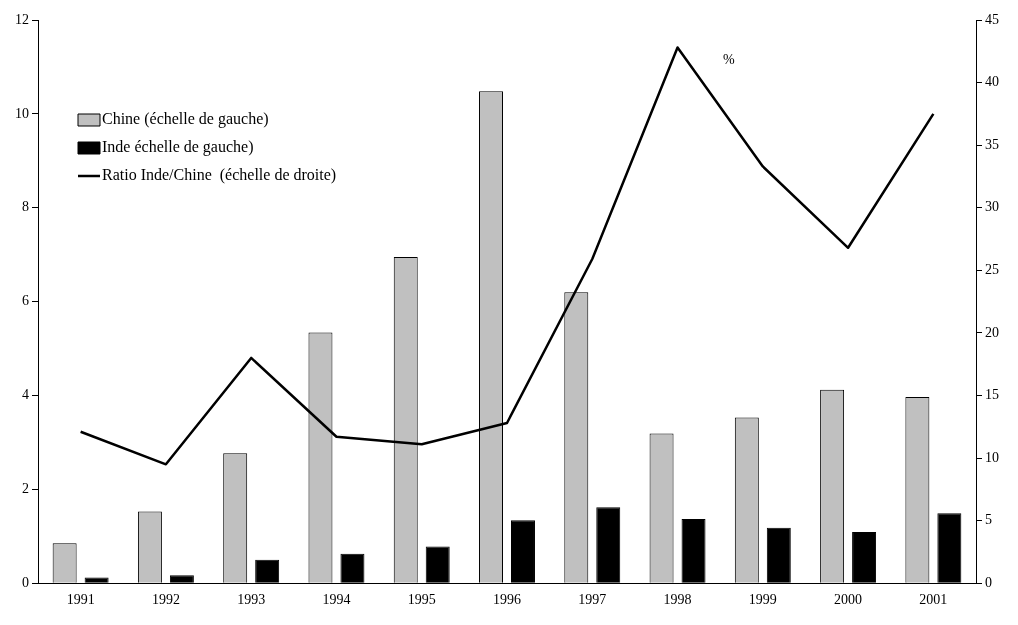  I want to click on y2-tick-label: 15, so click(992, 395).